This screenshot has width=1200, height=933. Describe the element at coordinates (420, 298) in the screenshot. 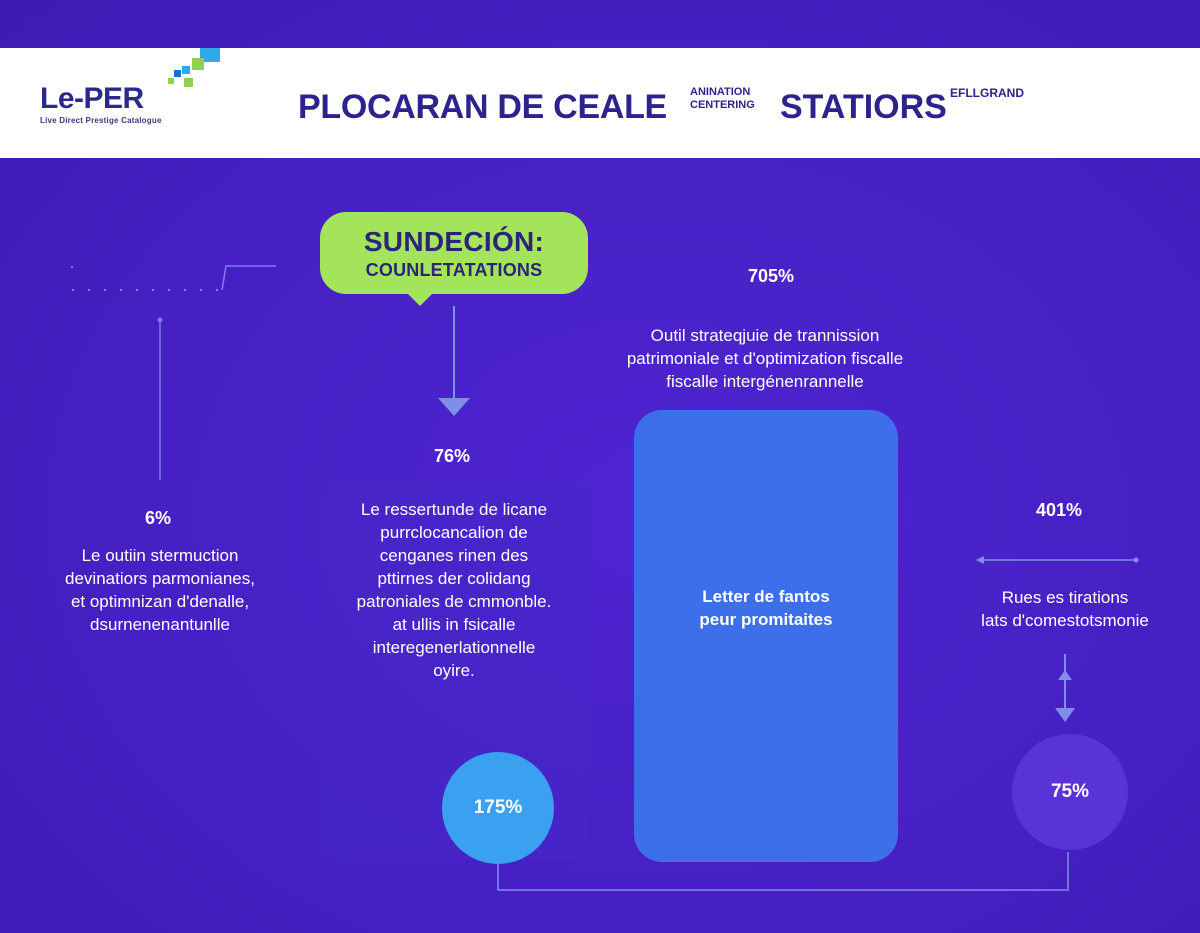

I see `speech-bubble-tail` at that location.